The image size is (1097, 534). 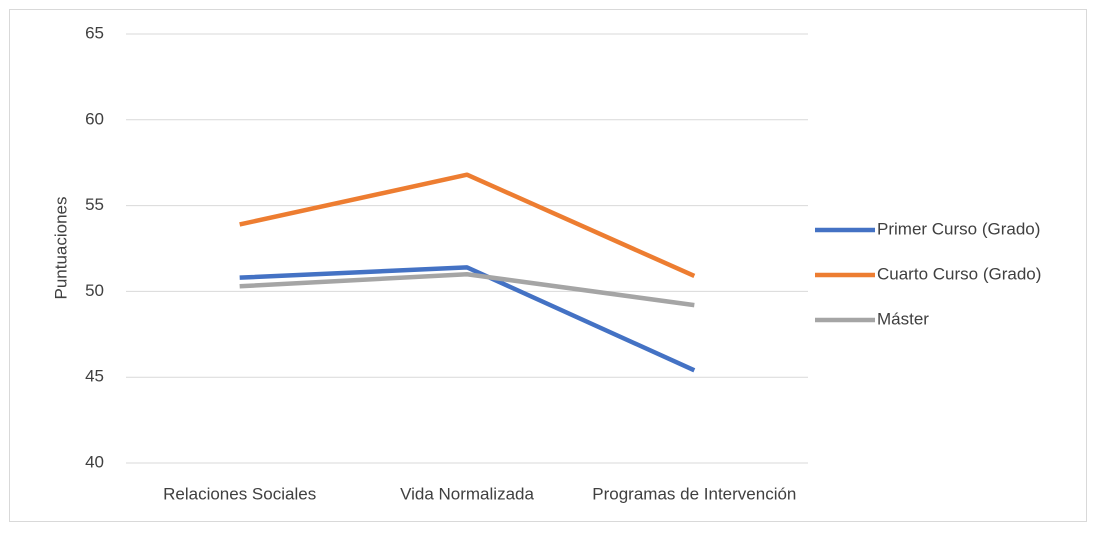 I want to click on y-tick-label: 45, so click(x=94, y=376).